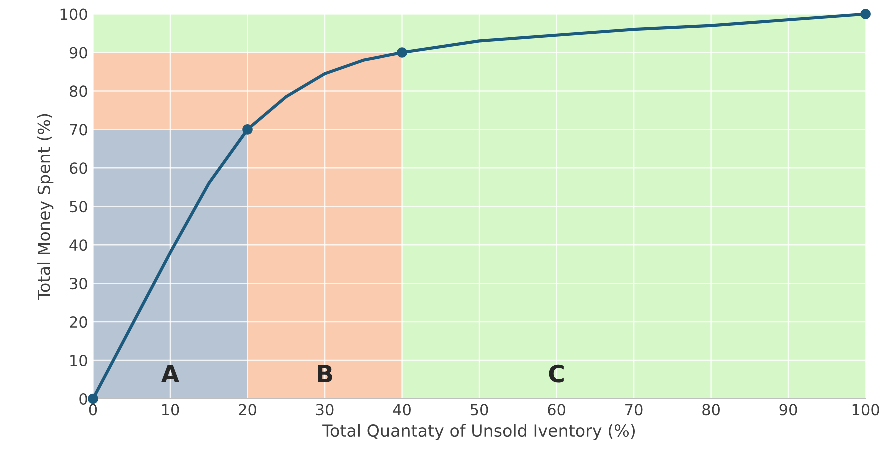  What do you see at coordinates (711, 410) in the screenshot?
I see `x-tick-label: 80` at bounding box center [711, 410].